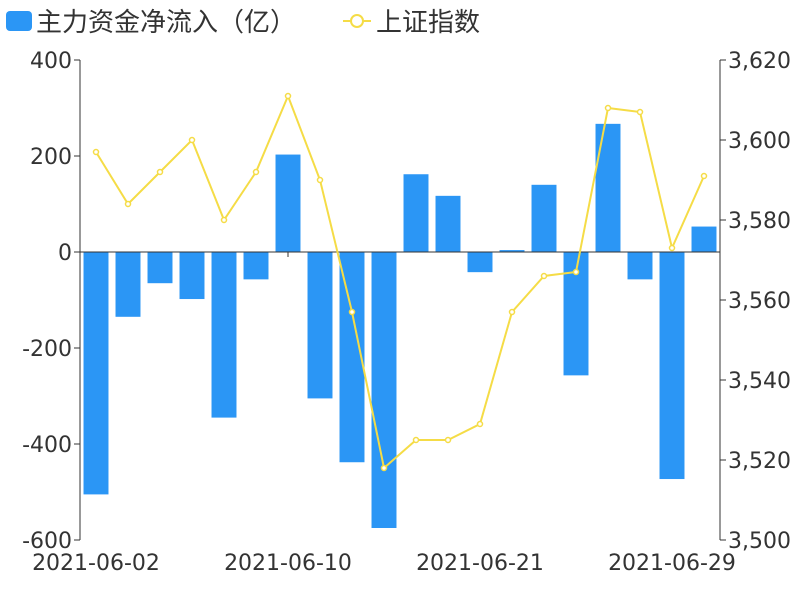  I want to click on legend-bar-swatch, so click(19, 21).